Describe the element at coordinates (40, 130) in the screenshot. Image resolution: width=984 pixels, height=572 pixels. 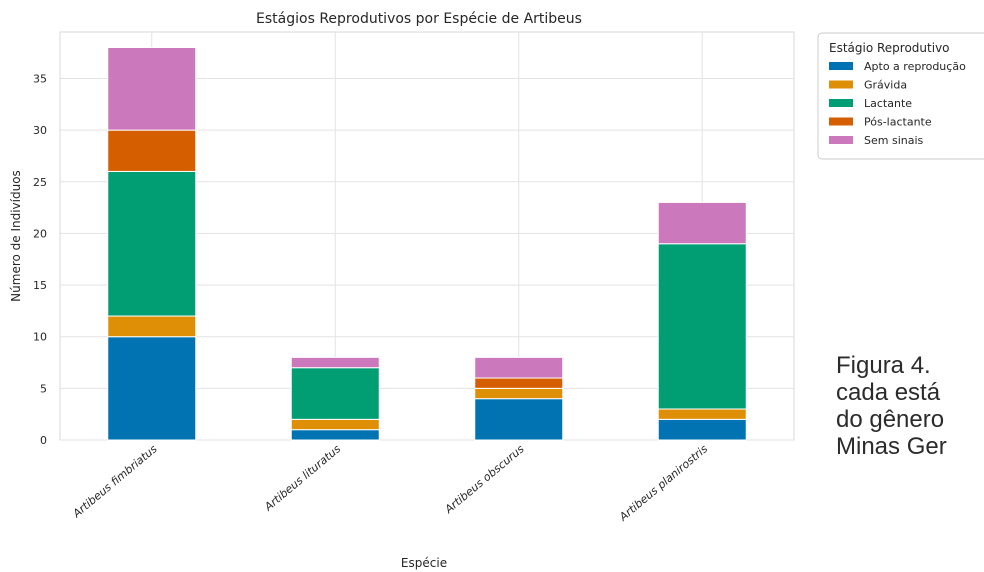
I see `y-tick-label: 30` at that location.